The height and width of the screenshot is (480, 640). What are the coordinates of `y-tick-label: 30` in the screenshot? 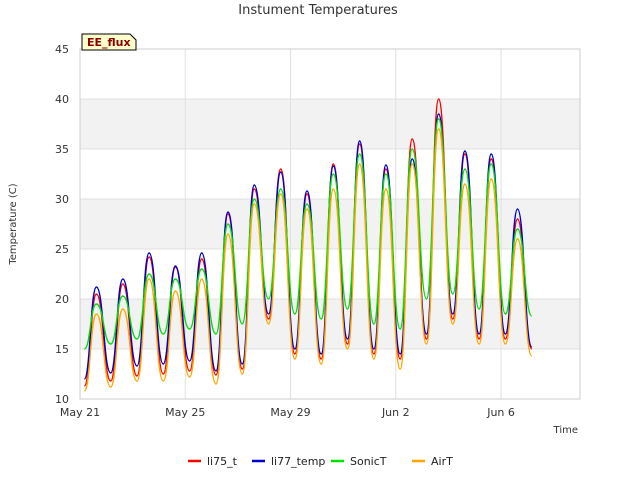 It's located at (62, 199).